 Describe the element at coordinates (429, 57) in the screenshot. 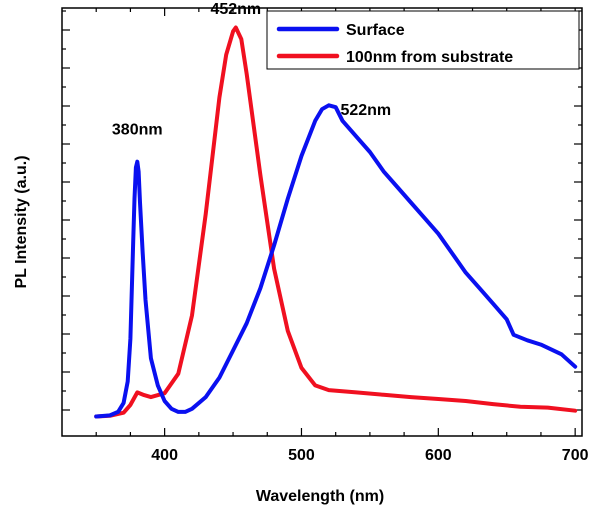

I see `legend-label-substrate: 100nm from substrate` at that location.